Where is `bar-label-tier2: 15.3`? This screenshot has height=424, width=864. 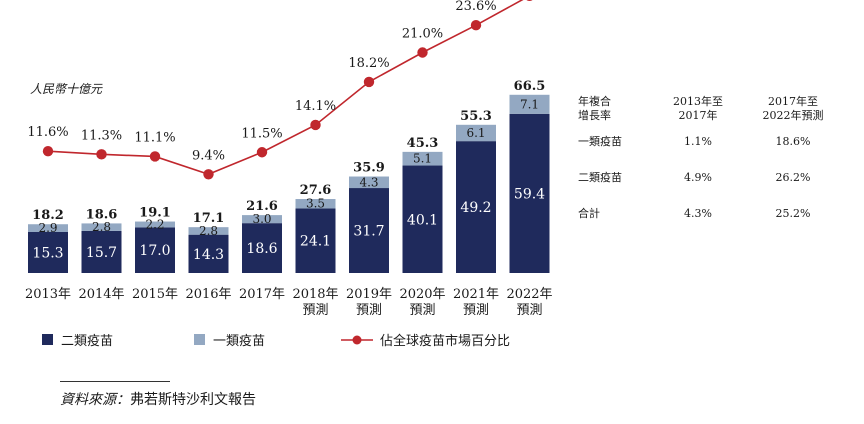
bar-label-tier2: 15.3 is located at coordinates (47, 253).